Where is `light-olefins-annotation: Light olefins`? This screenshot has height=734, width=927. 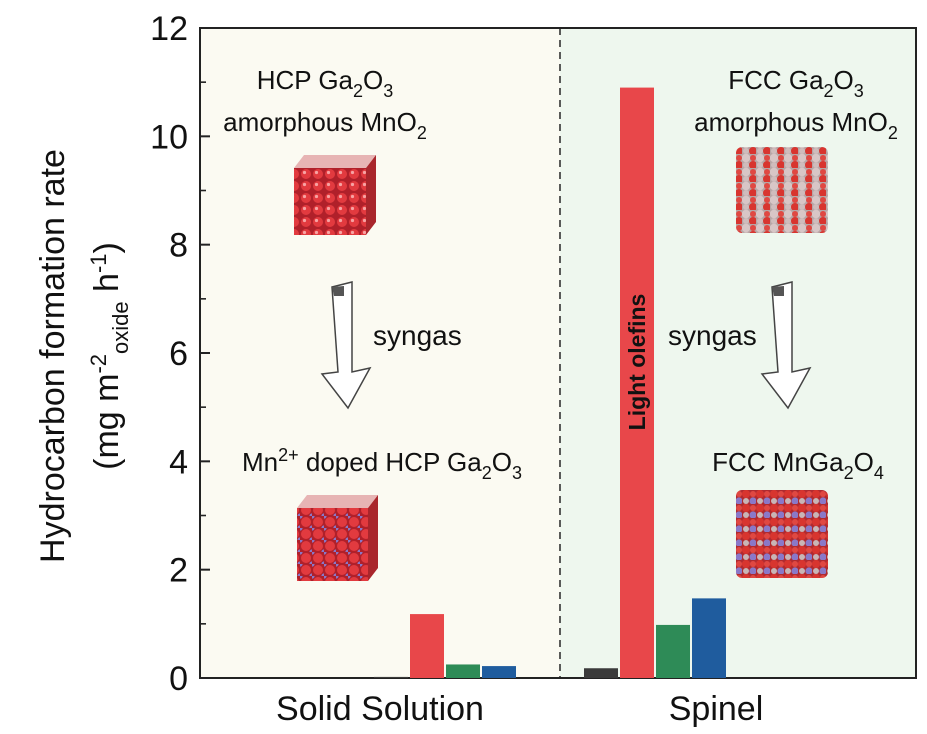
light-olefins-annotation: Light olefins is located at coordinates (637, 362).